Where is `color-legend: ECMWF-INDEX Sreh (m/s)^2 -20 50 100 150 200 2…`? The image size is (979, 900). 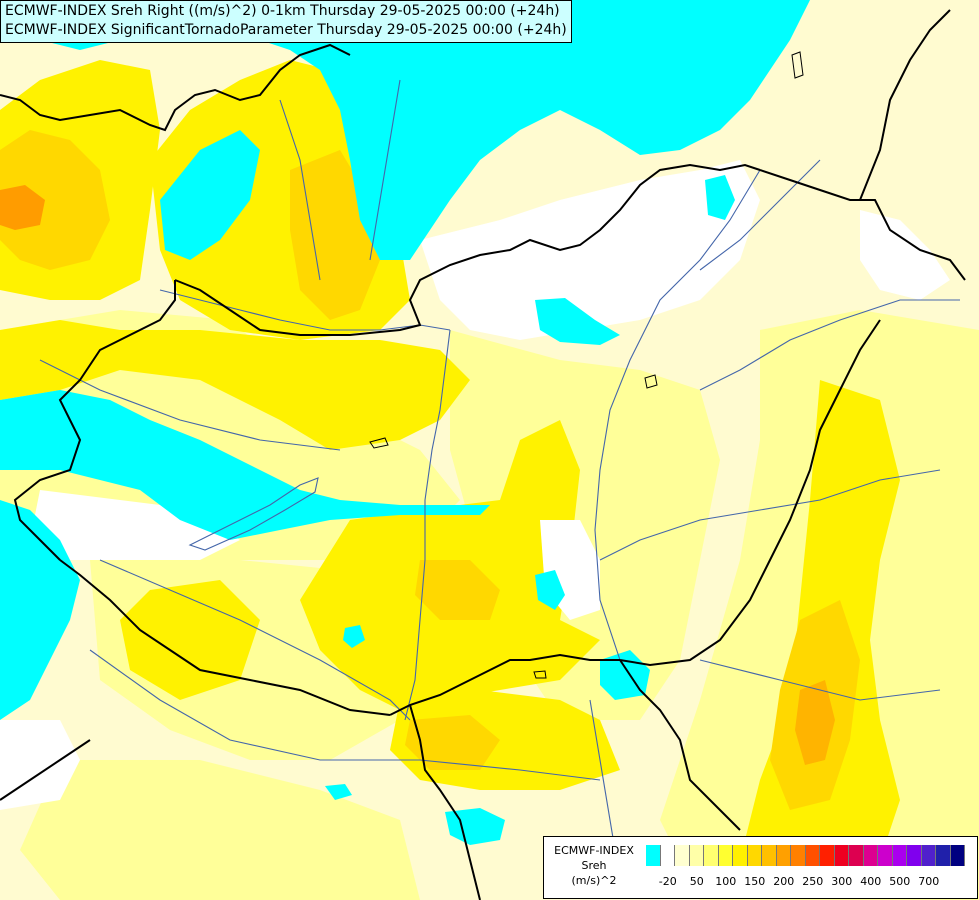 color-legend: ECMWF-INDEX Sreh (m/s)^2 -20 50 100 150 200 2… is located at coordinates (760, 867).